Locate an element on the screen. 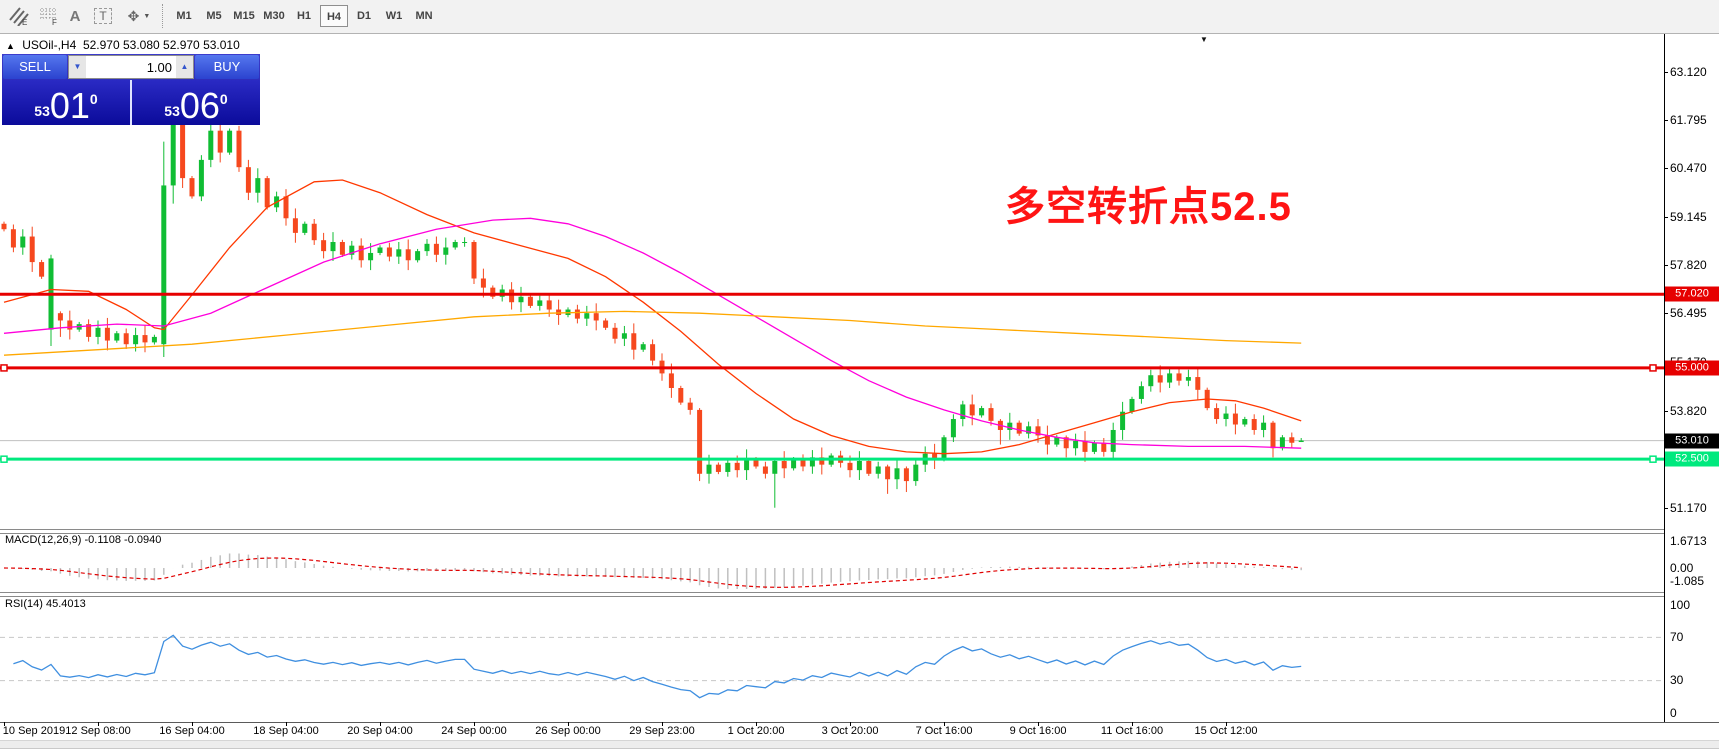  timeframe-button-w1: W1 is located at coordinates (394, 16).